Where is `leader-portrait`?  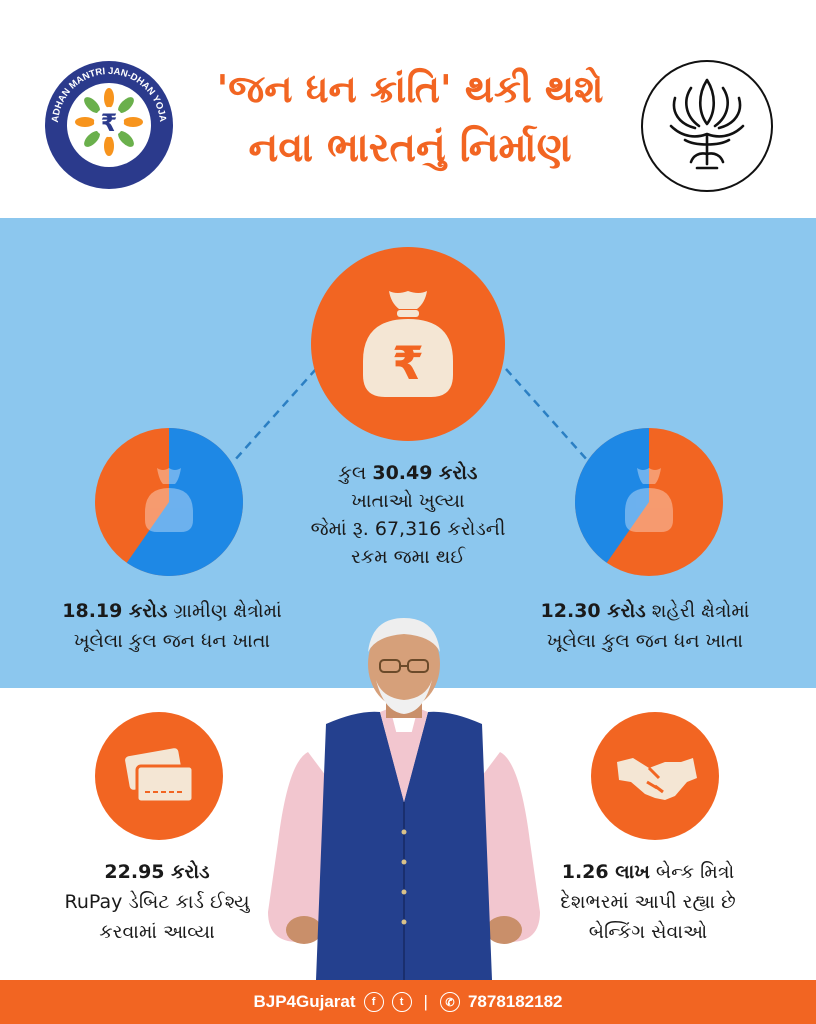
leader-portrait is located at coordinates (404, 799).